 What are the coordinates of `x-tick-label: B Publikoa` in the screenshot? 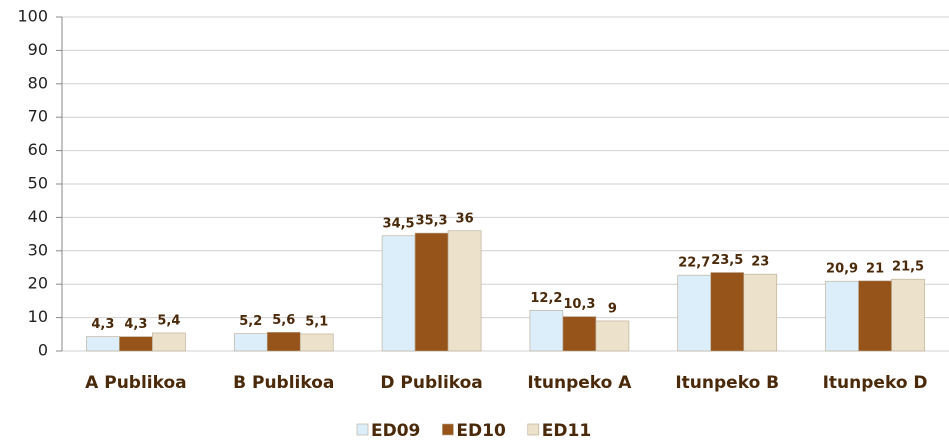 It's located at (283, 383).